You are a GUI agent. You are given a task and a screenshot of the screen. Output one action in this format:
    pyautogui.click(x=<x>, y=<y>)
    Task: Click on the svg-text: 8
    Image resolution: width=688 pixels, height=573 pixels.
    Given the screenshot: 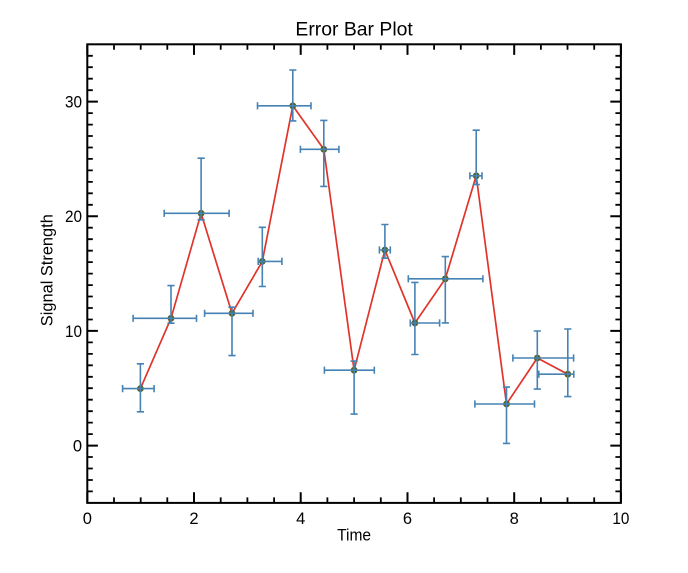 What is the action you would take?
    pyautogui.click(x=514, y=519)
    